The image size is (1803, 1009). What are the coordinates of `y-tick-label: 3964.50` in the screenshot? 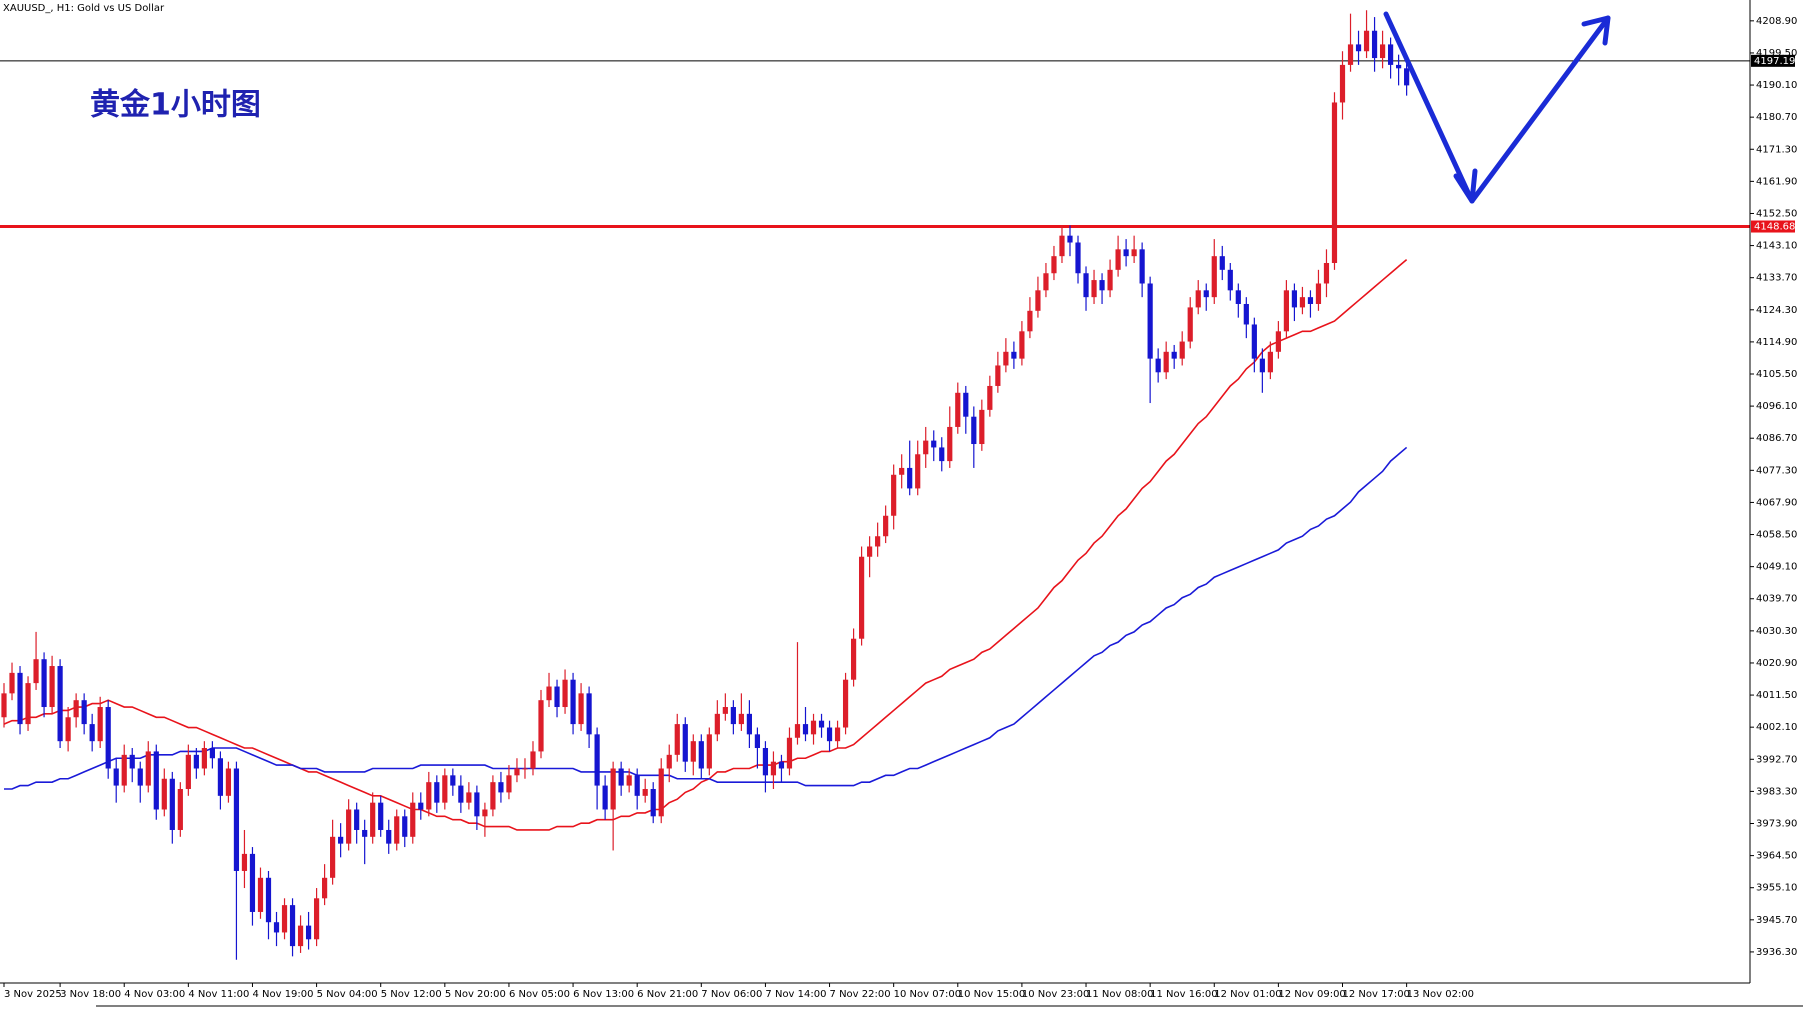 It's located at (1776, 856).